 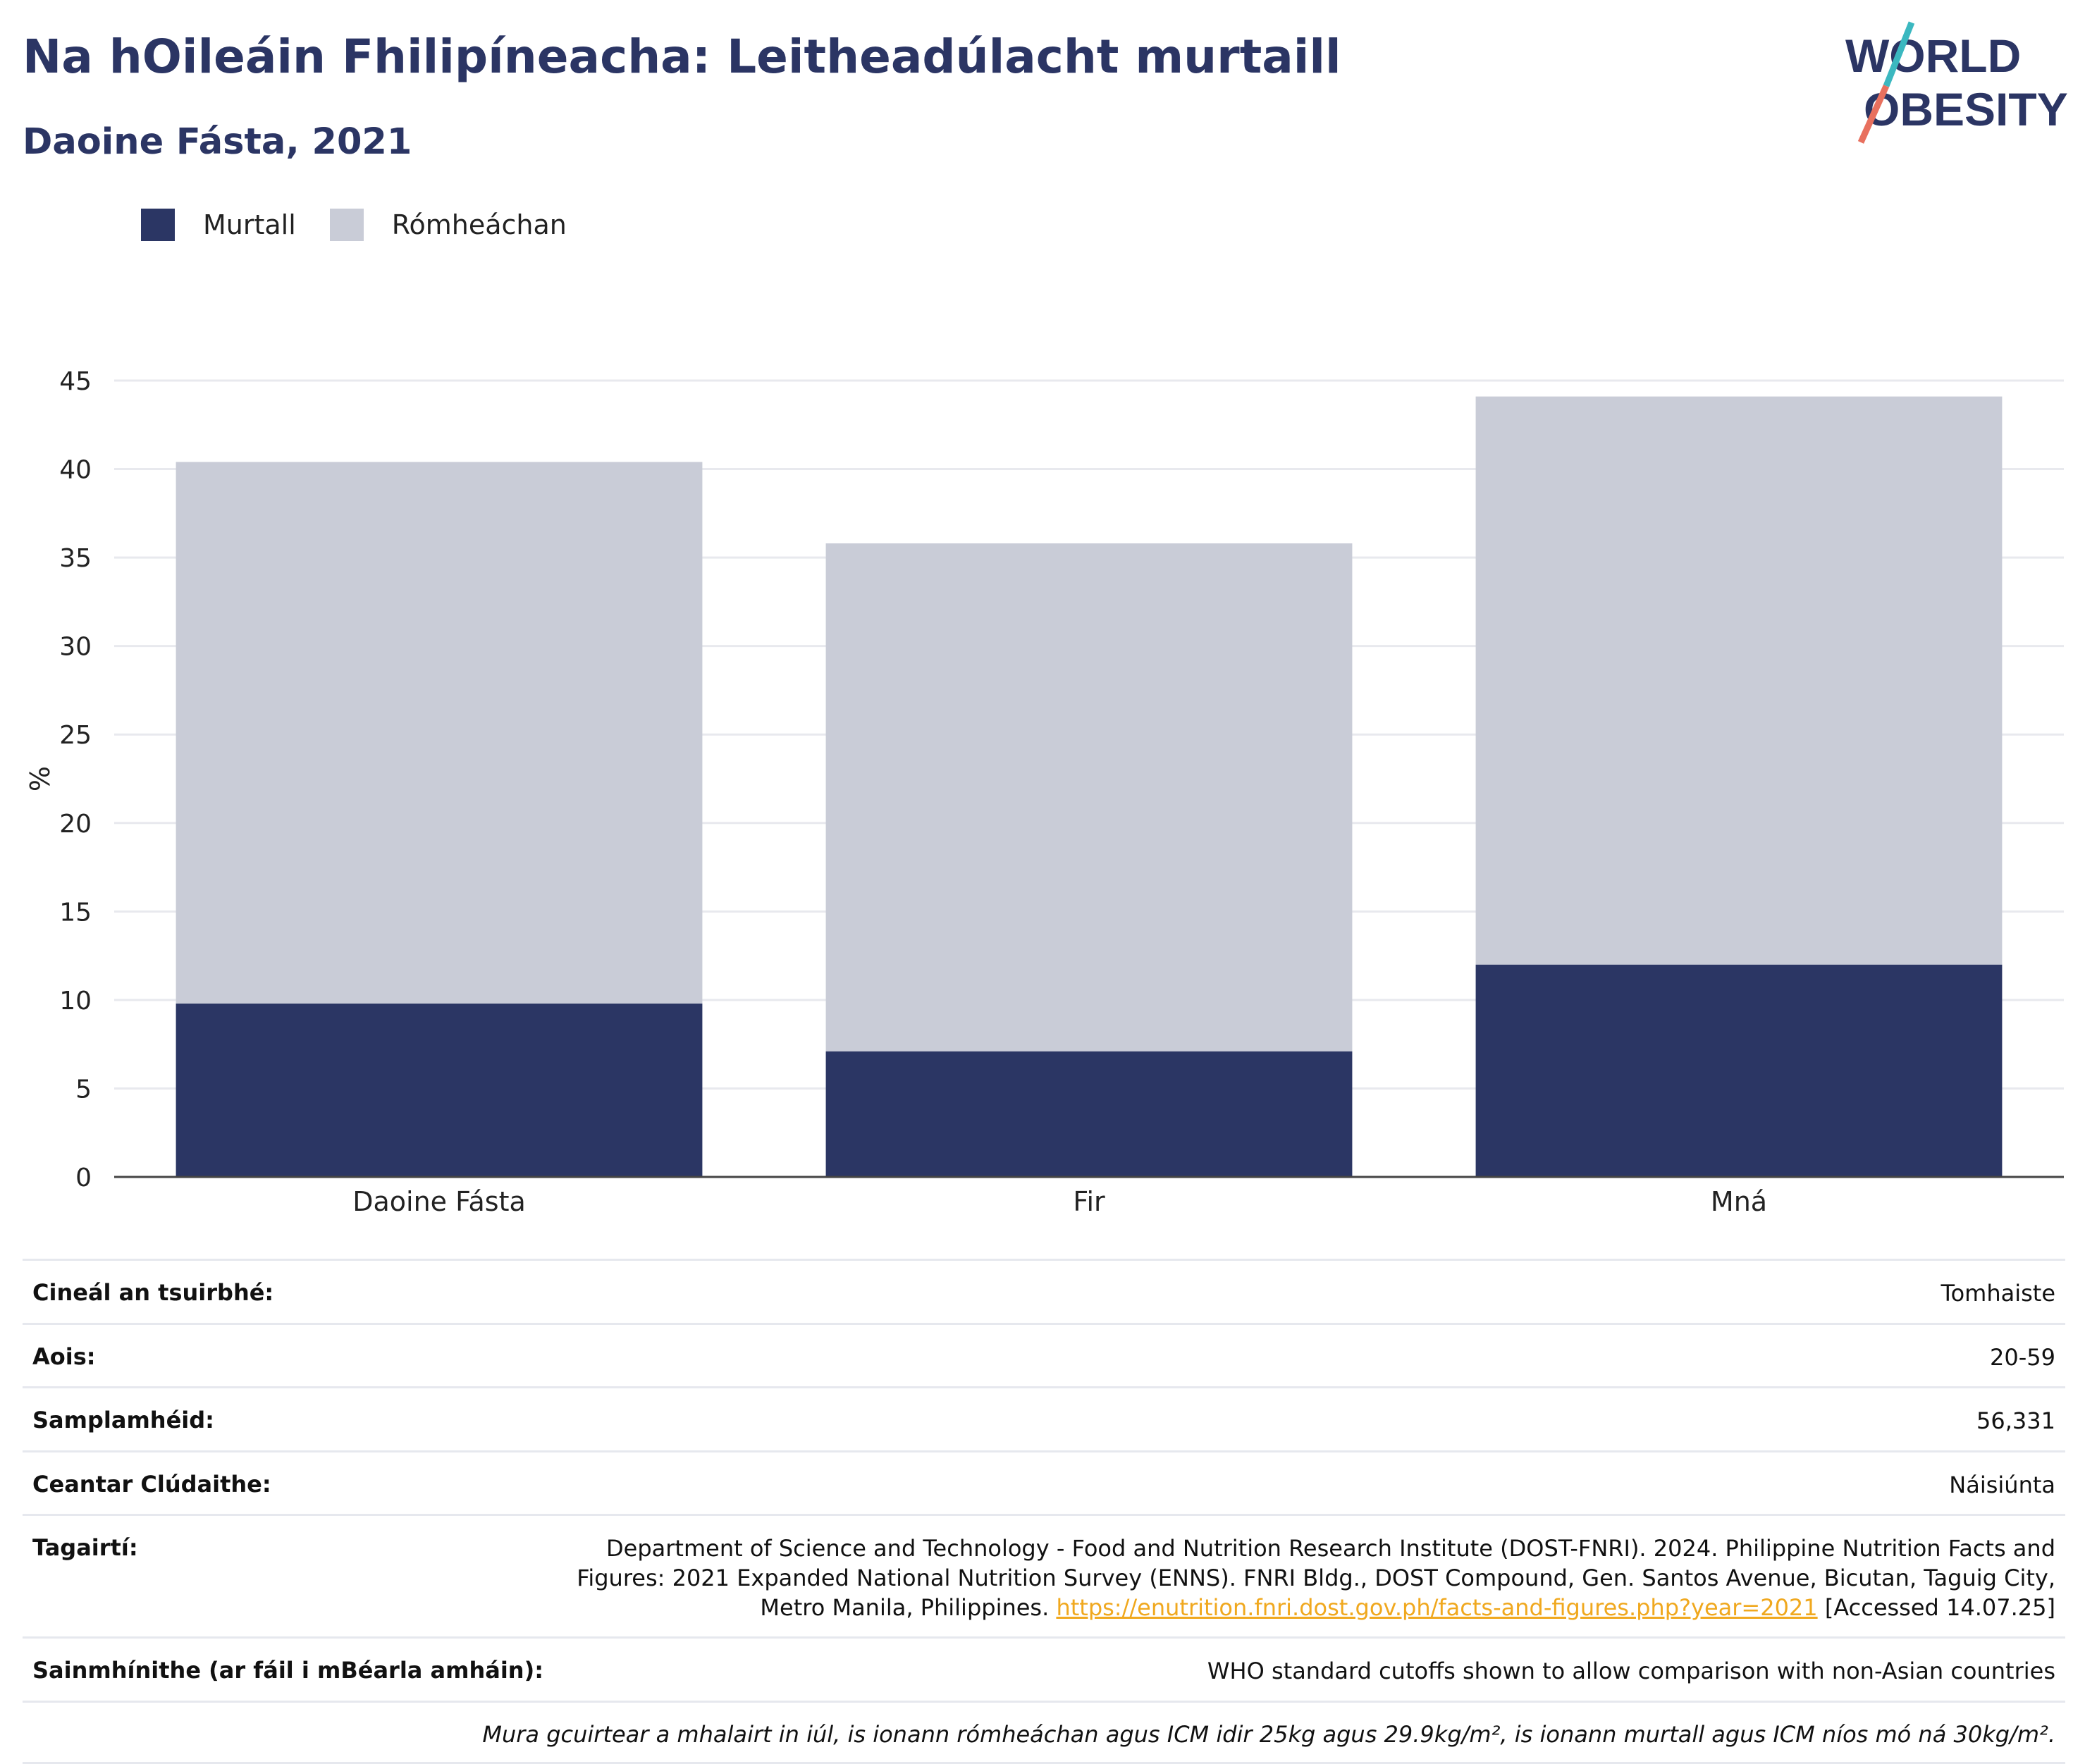 I want to click on legend-label-overweight: Rómheáchan, so click(x=479, y=224).